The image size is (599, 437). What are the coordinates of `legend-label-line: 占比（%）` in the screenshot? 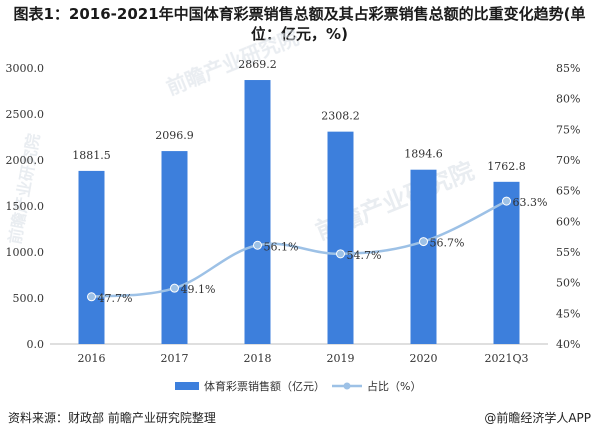 It's located at (394, 386).